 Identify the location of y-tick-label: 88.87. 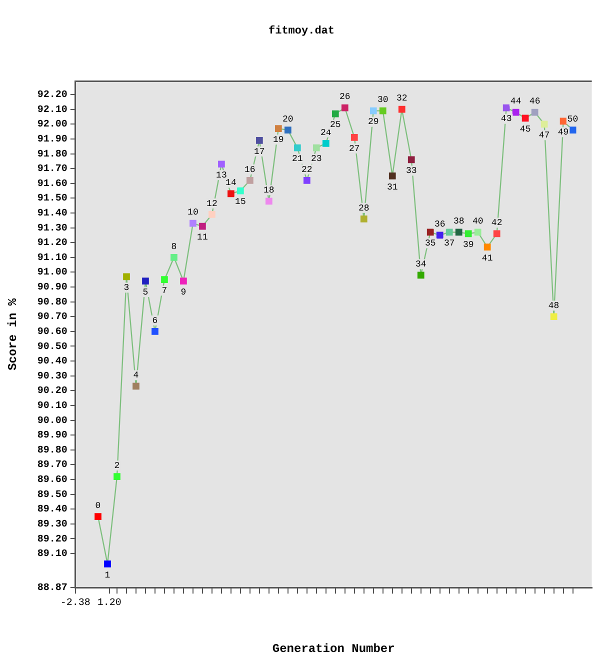
(52, 588).